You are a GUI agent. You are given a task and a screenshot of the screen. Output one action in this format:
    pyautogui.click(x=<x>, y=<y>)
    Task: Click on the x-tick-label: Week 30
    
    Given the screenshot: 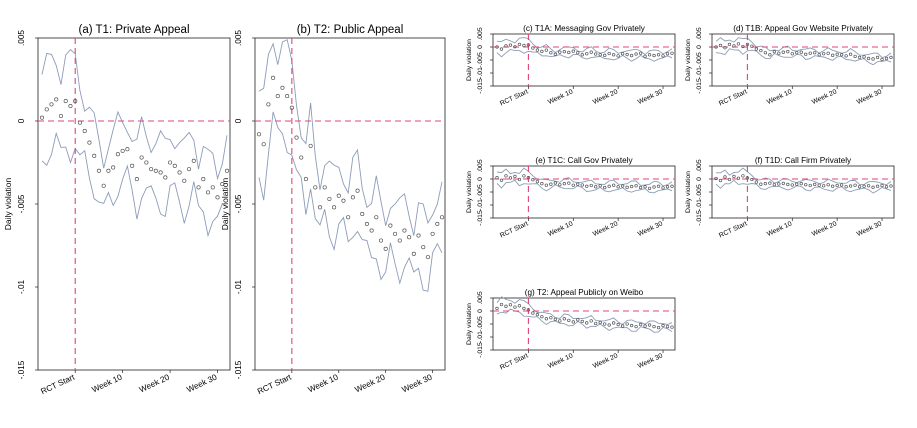 What is the action you would take?
    pyautogui.click(x=416, y=383)
    